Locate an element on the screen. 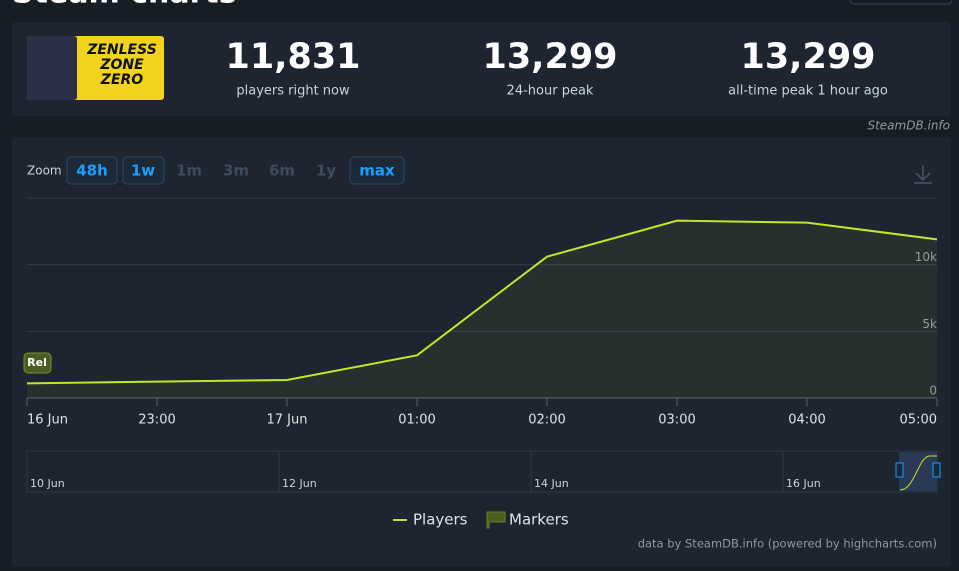 The width and height of the screenshot is (959, 571). x-tick-label: 17 Jun is located at coordinates (287, 420).